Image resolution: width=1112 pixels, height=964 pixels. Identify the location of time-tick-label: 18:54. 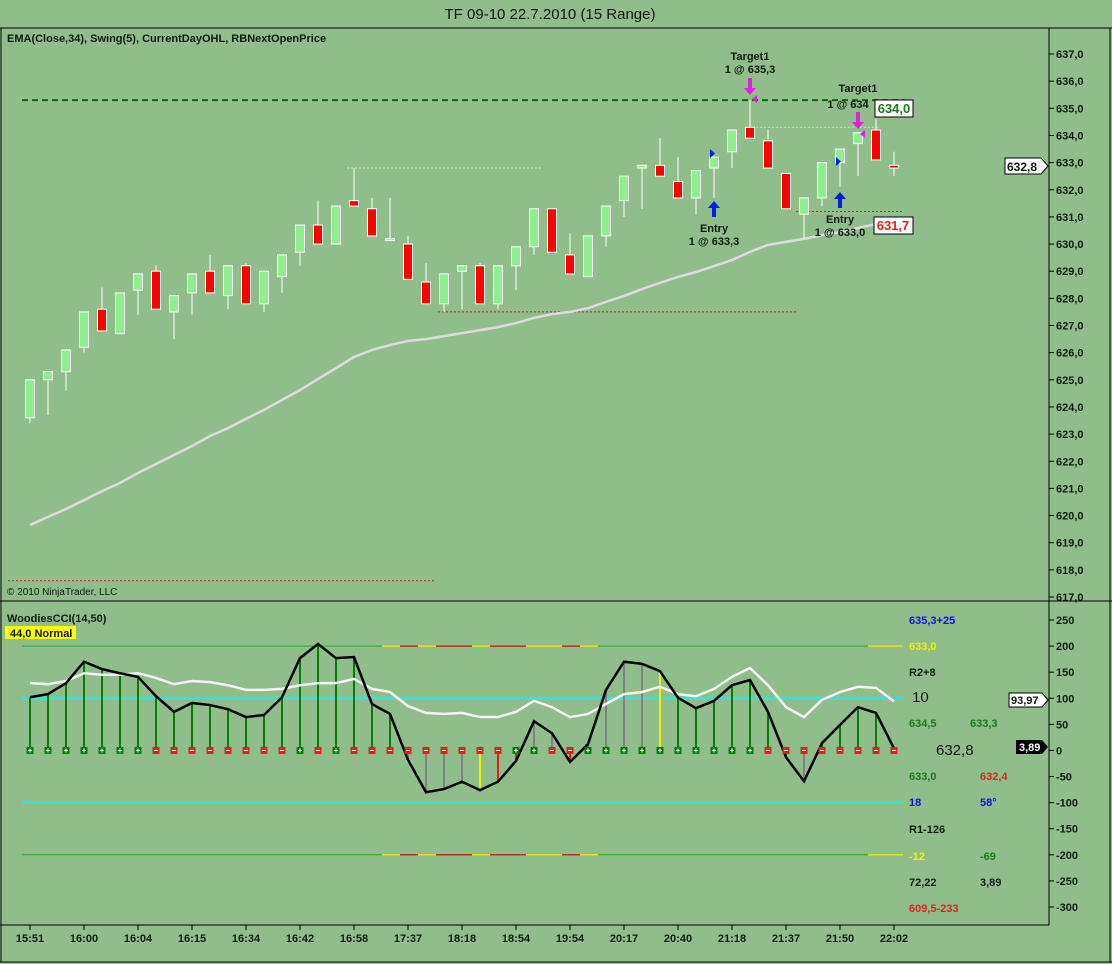
(516, 939).